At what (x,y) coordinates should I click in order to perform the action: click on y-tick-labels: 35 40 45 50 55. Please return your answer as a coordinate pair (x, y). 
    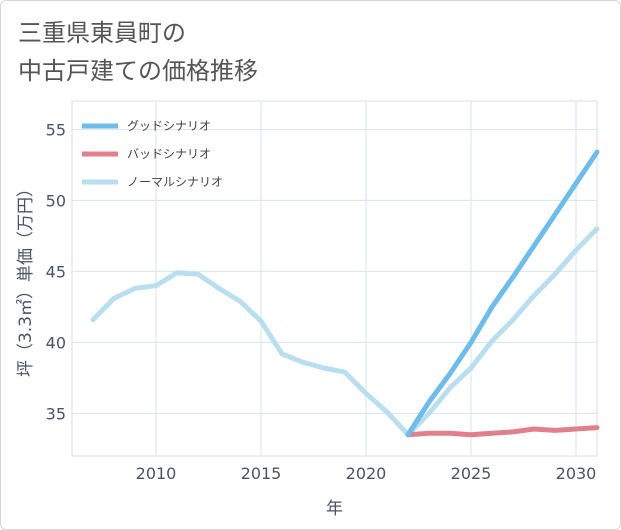
    Looking at the image, I should click on (56, 271).